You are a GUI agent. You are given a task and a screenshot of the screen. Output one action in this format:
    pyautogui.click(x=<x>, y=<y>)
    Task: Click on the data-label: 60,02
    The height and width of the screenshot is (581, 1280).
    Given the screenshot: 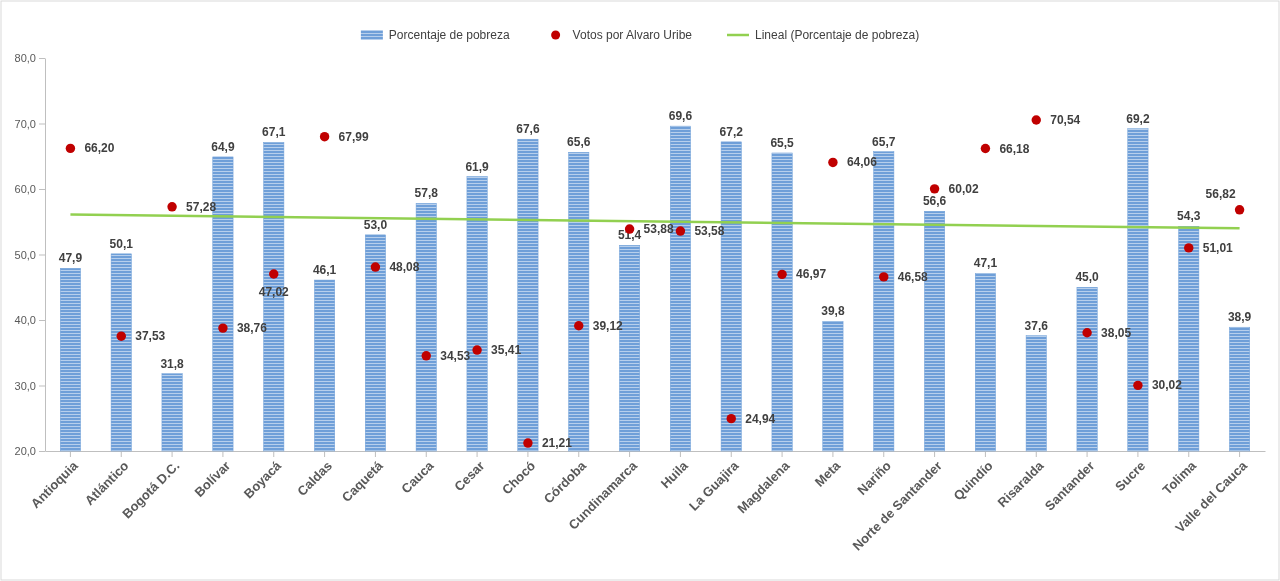 What is the action you would take?
    pyautogui.click(x=963, y=188)
    